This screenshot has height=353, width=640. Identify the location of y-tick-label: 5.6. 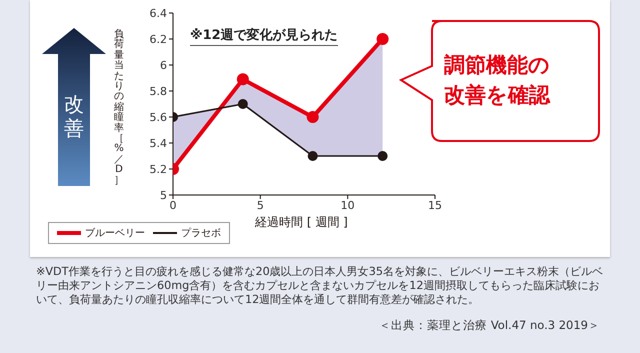
(158, 117).